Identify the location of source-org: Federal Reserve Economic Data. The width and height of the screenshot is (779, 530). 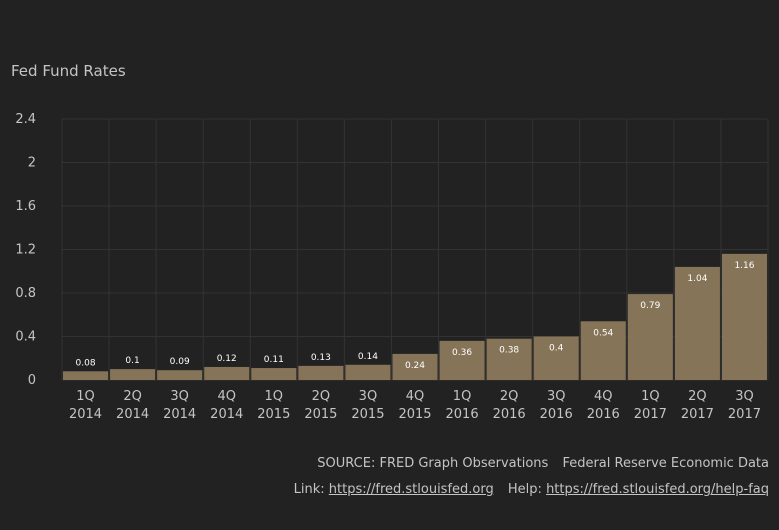
(665, 463).